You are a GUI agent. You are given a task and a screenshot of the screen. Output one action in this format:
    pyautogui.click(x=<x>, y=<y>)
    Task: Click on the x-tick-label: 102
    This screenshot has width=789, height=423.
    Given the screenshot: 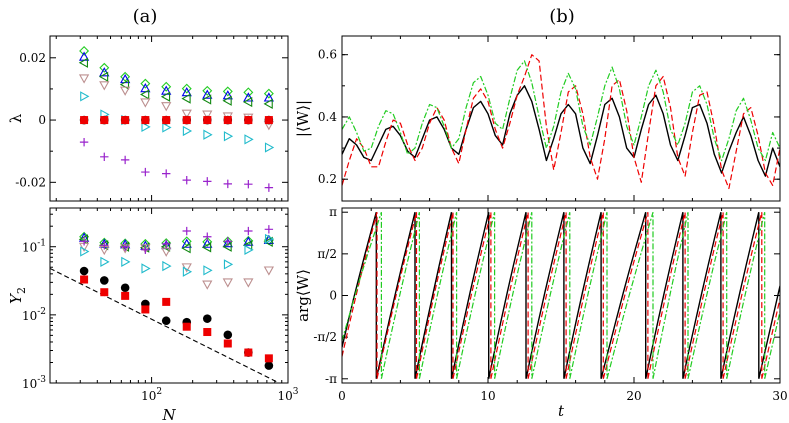 What is the action you would take?
    pyautogui.click(x=151, y=395)
    